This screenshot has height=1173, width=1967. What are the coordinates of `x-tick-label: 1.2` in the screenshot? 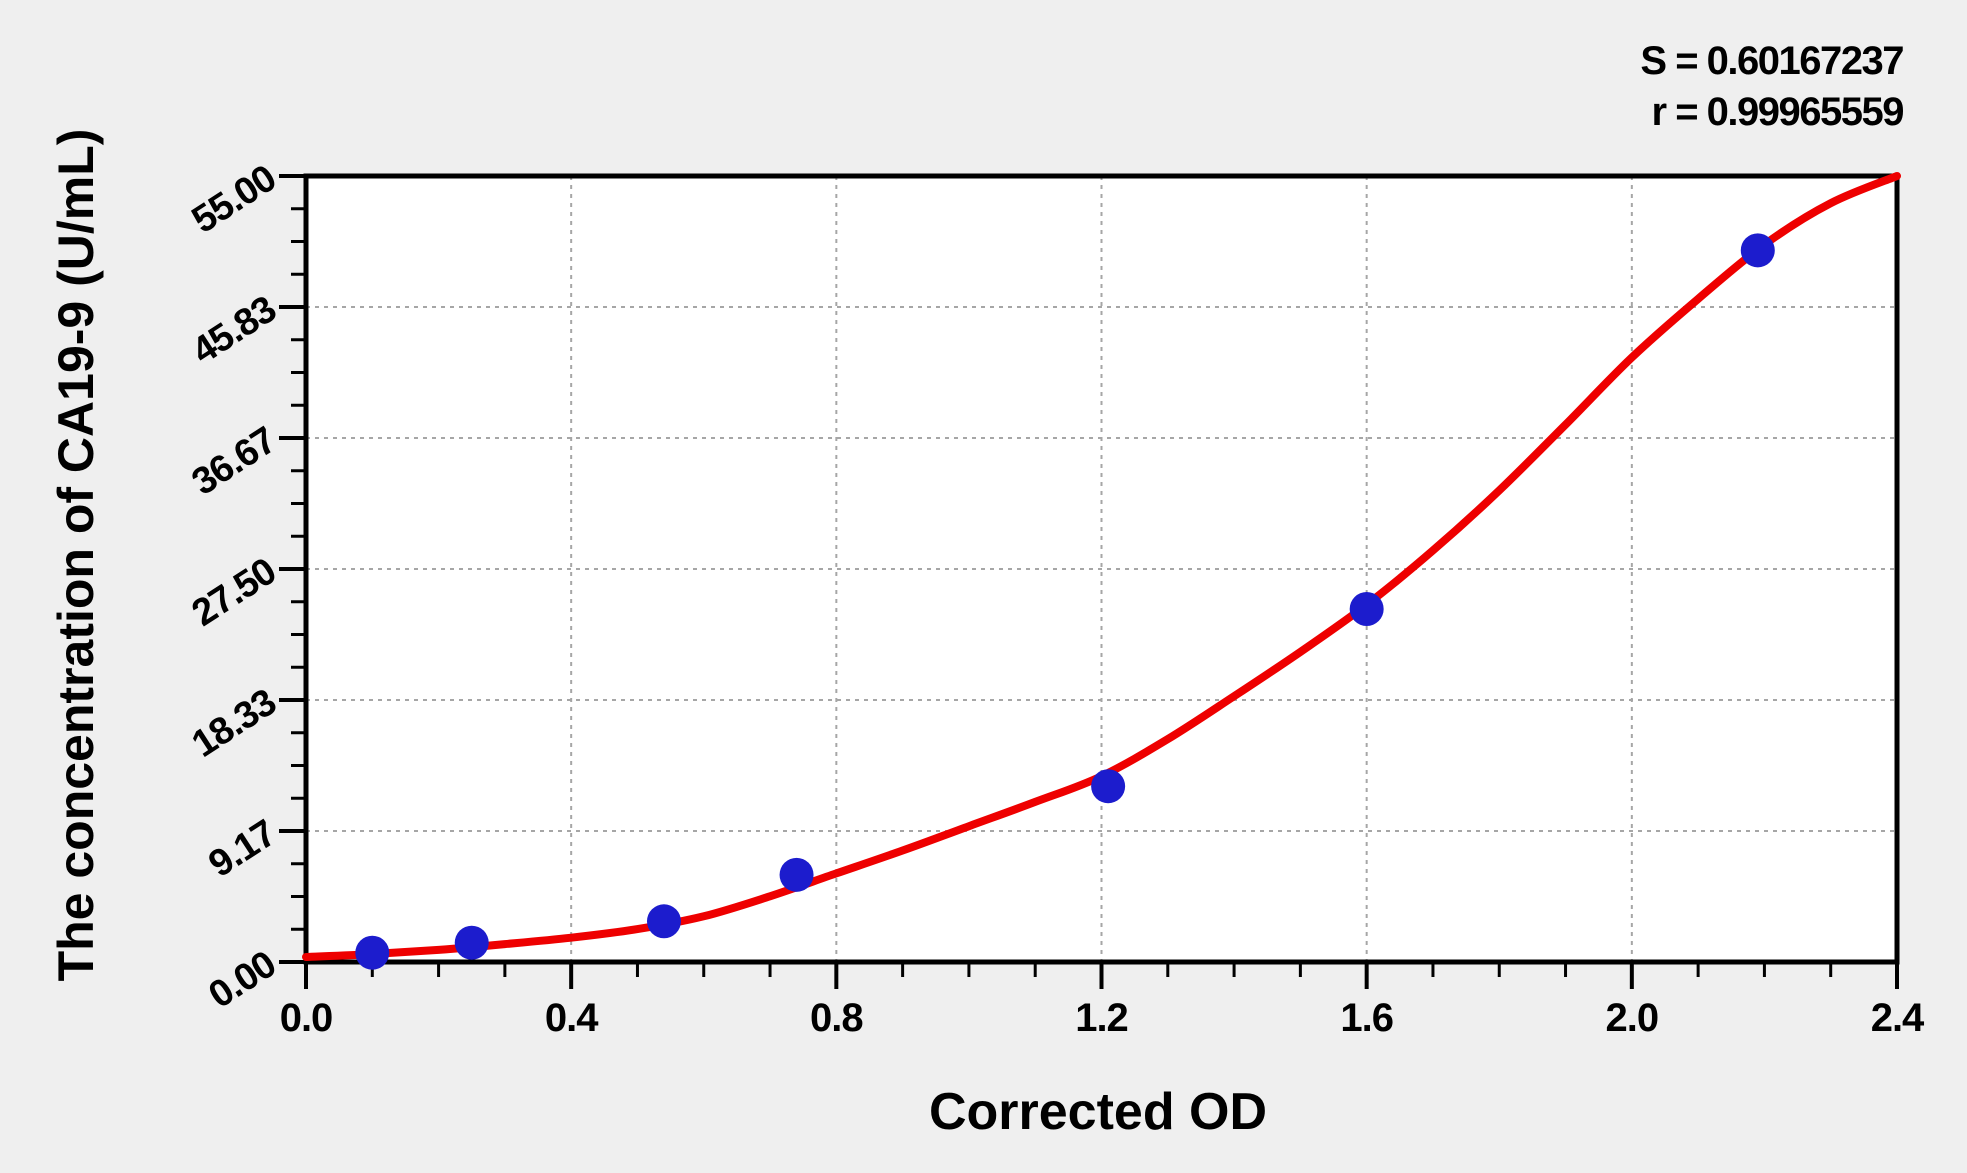 It's located at (1102, 1018).